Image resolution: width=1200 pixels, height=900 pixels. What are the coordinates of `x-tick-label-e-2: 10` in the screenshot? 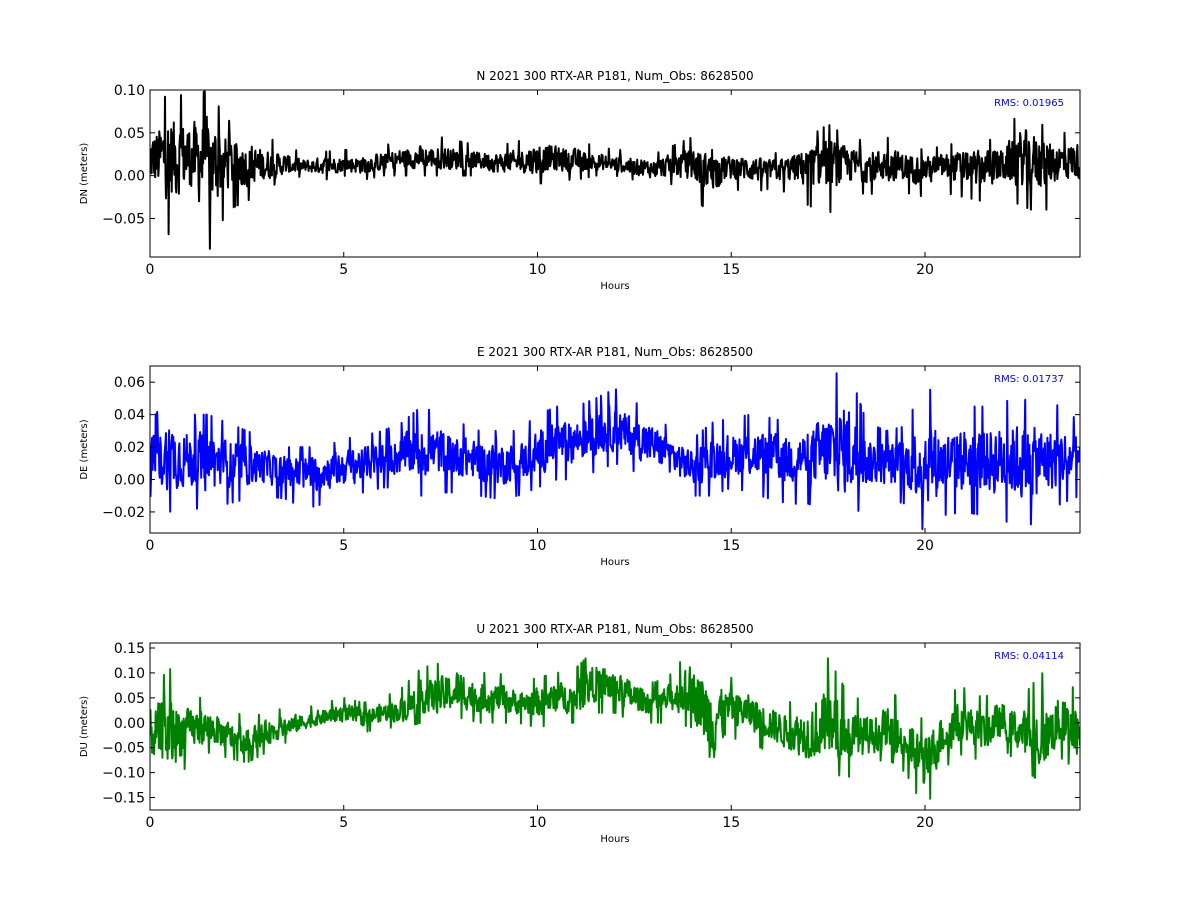 It's located at (538, 546).